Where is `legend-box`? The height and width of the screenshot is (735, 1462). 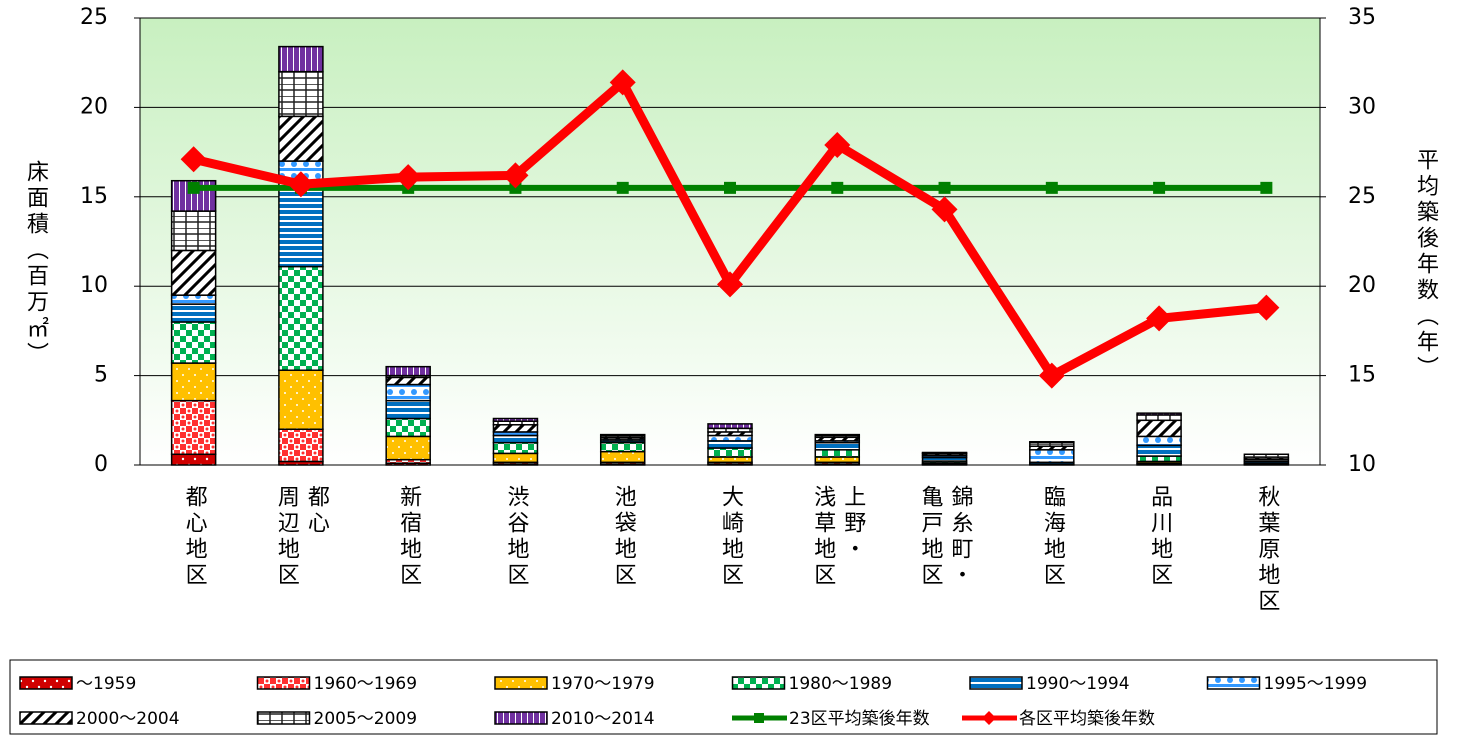 legend-box is located at coordinates (723, 697).